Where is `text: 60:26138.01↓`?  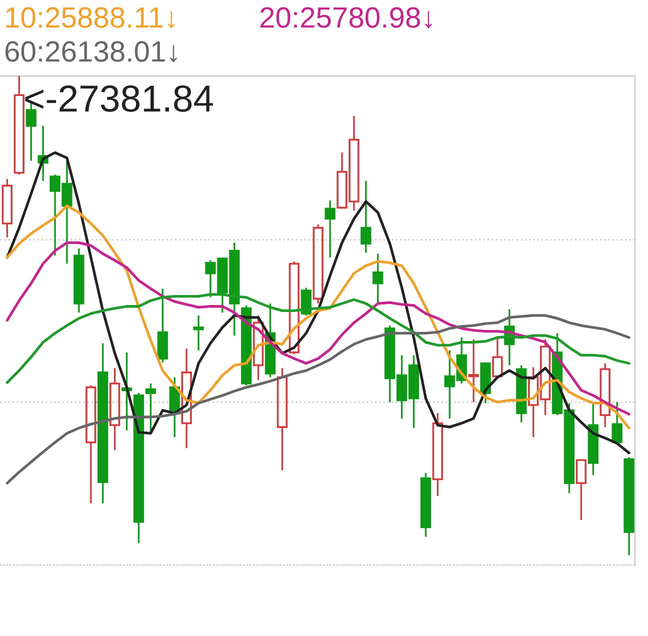 text: 60:26138.01↓ is located at coordinates (91, 51).